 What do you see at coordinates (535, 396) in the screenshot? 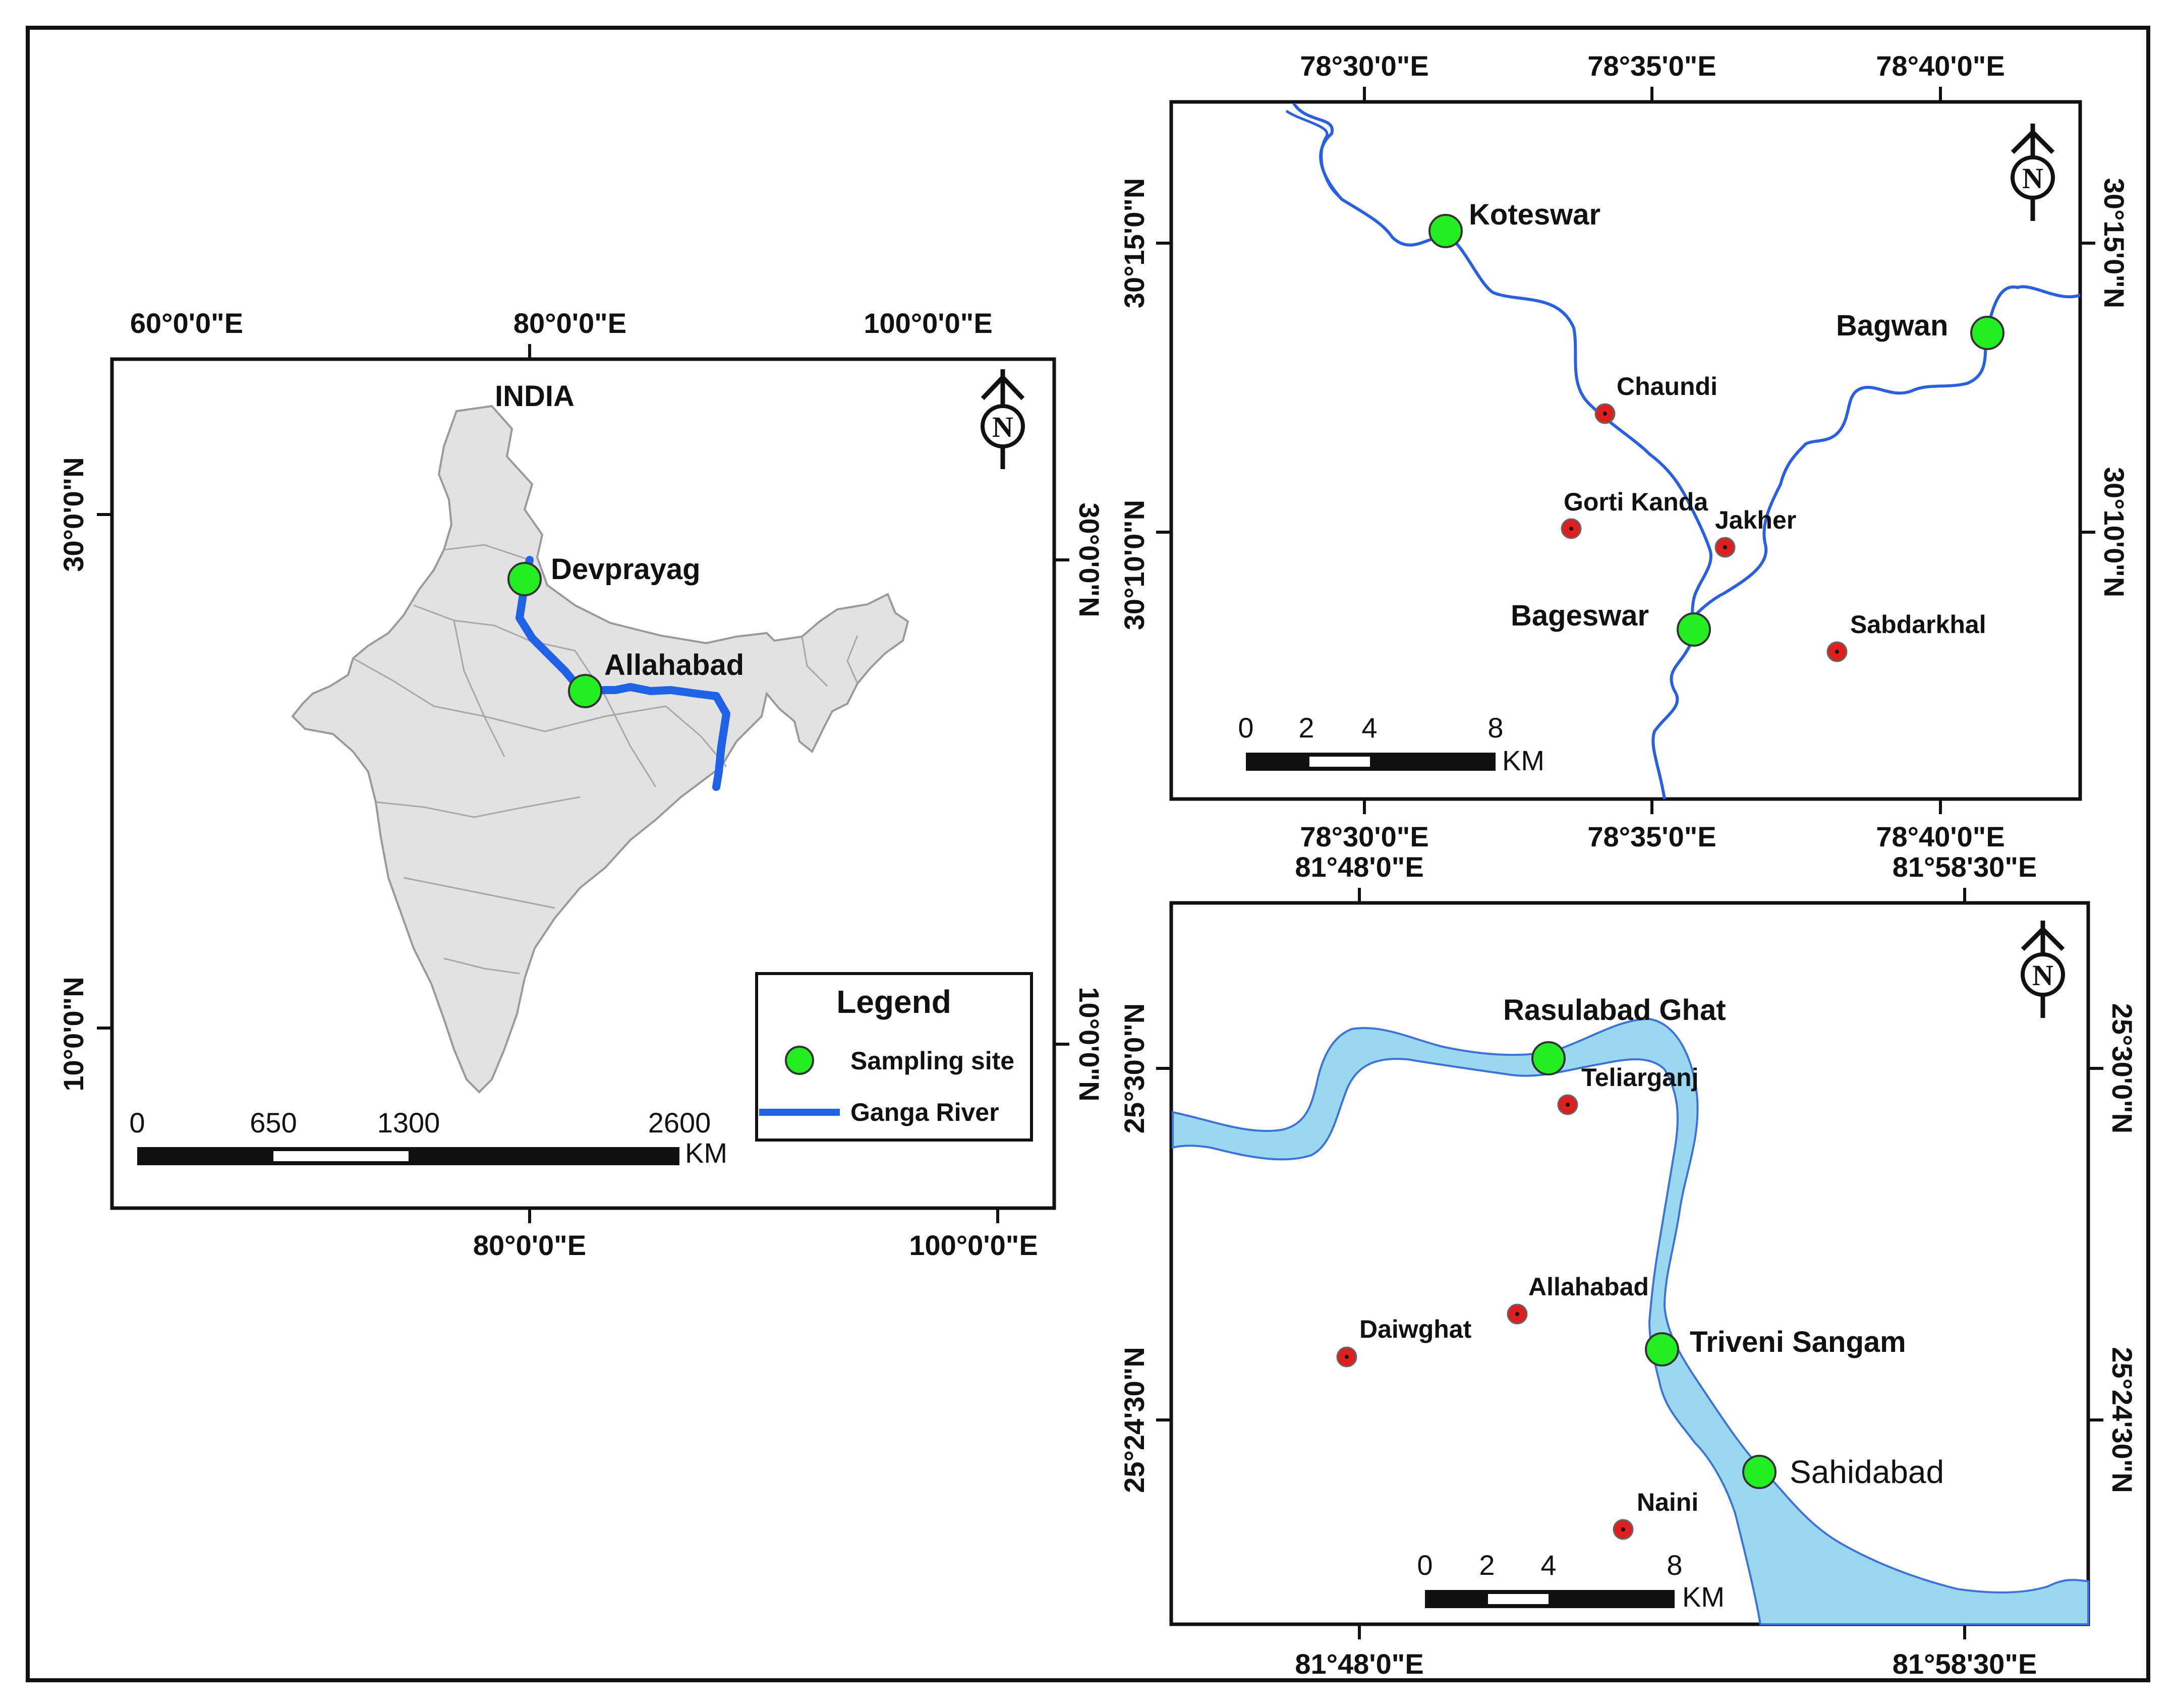
I see `india-title: INDIA` at bounding box center [535, 396].